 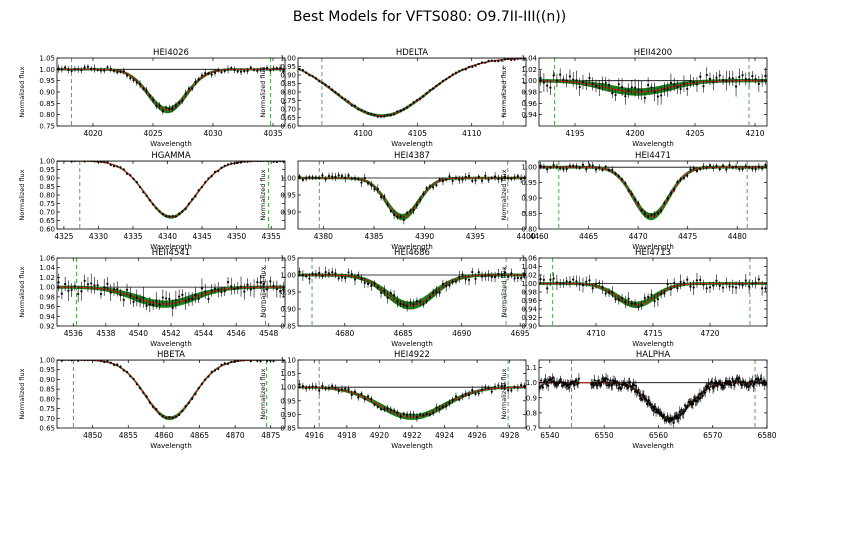 What do you see at coordinates (288, 101) in the screenshot?
I see `y-tick-label: 0.75` at bounding box center [288, 101].